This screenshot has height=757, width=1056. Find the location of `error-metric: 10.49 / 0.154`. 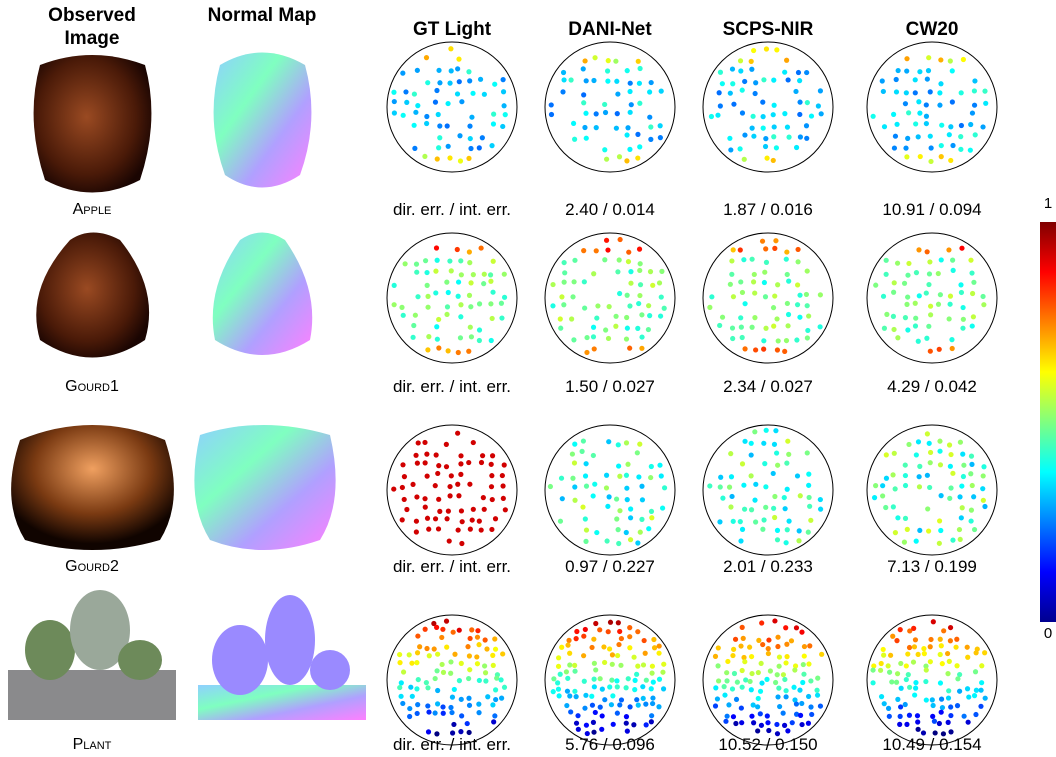

error-metric: 10.49 / 0.154 is located at coordinates (932, 744).